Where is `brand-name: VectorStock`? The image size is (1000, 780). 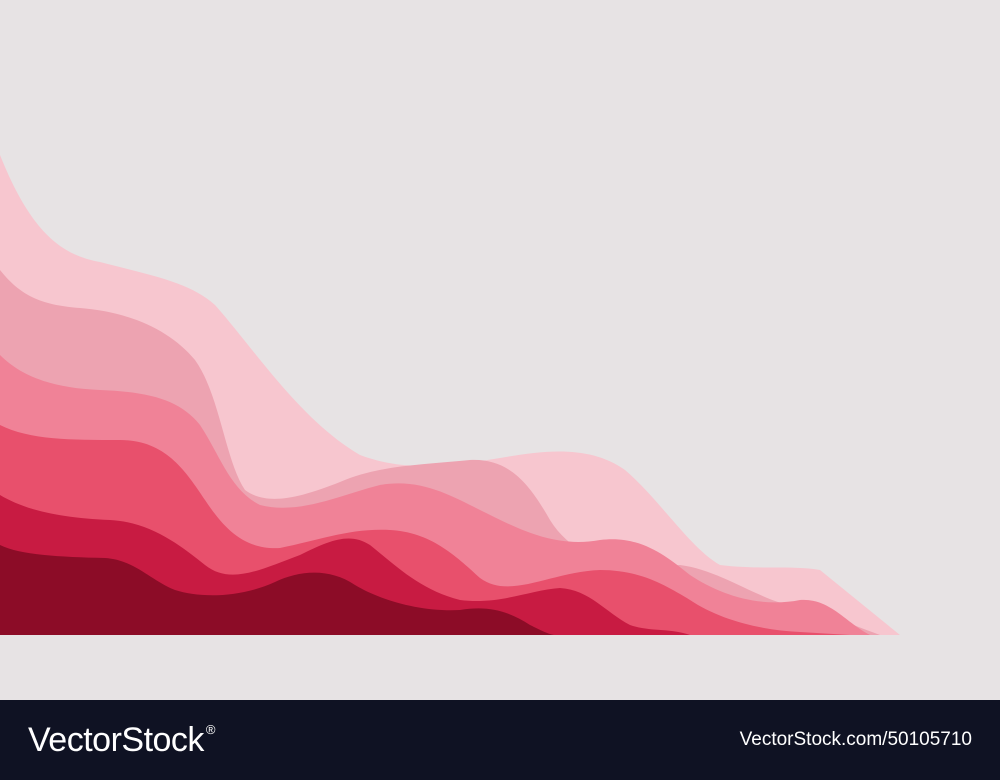 brand-name: VectorStock is located at coordinates (116, 740).